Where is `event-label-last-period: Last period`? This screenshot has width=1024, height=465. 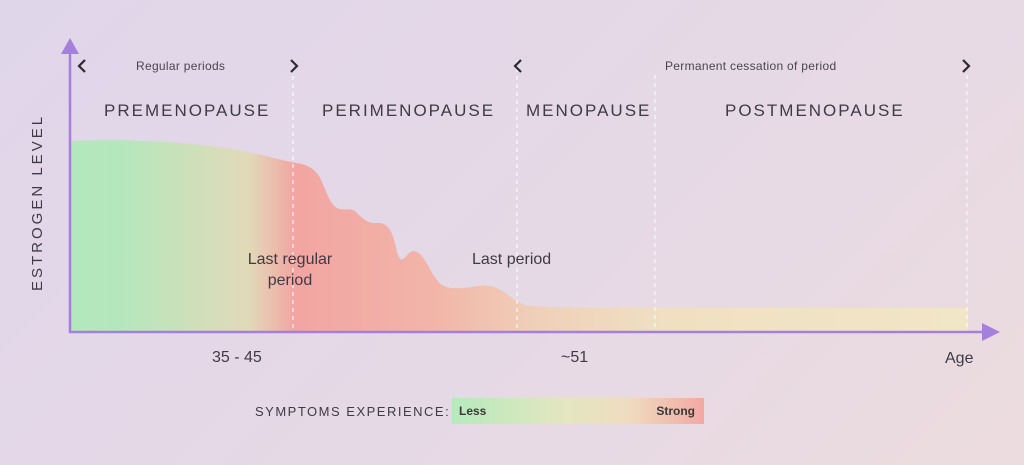
event-label-last-period: Last period is located at coordinates (512, 259).